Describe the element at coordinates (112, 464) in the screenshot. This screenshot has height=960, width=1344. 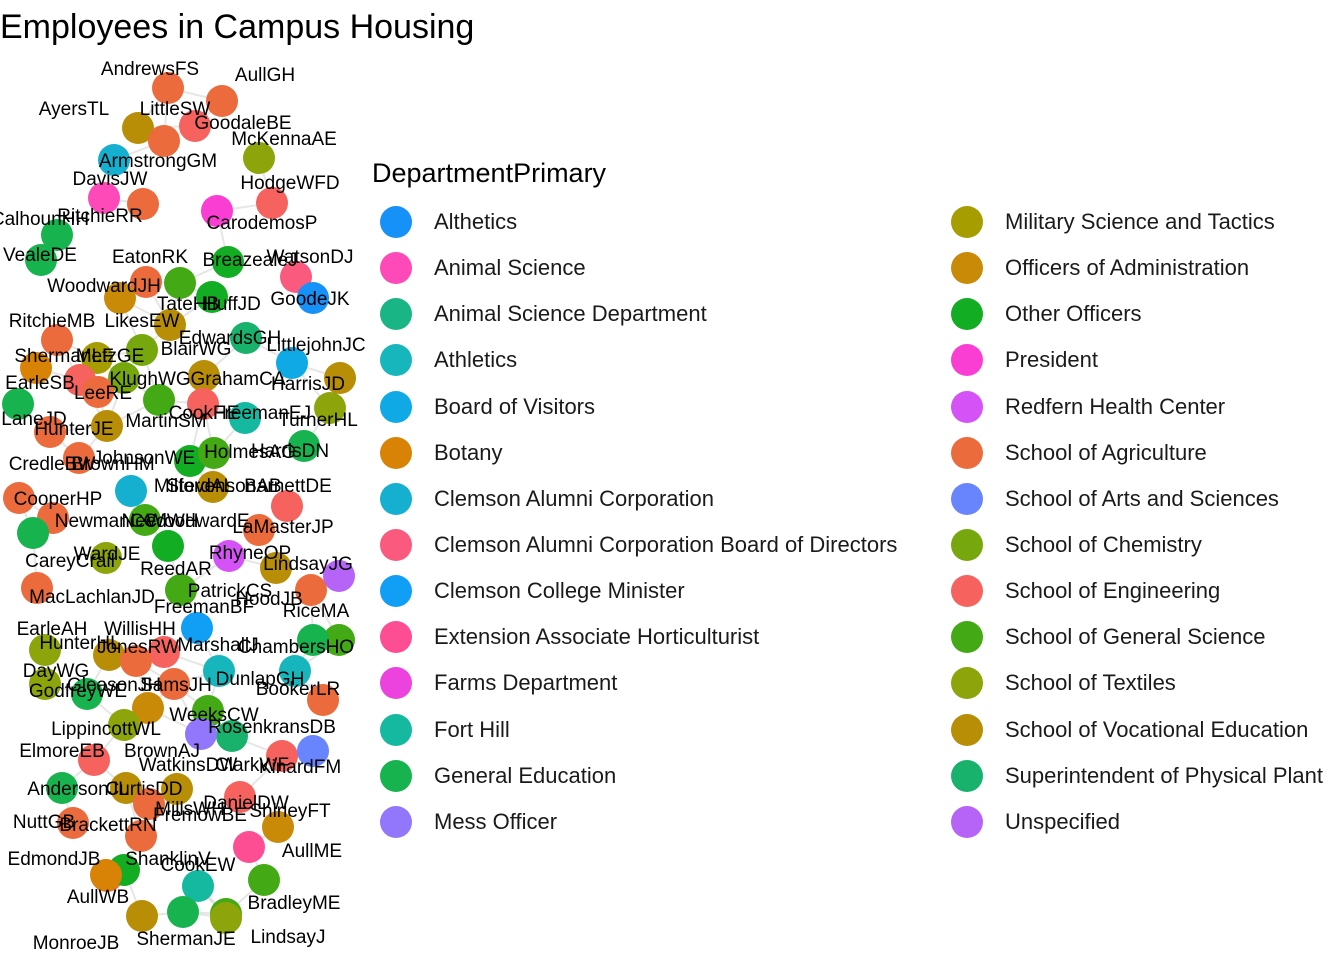
I see `node-label: BrownHM` at that location.